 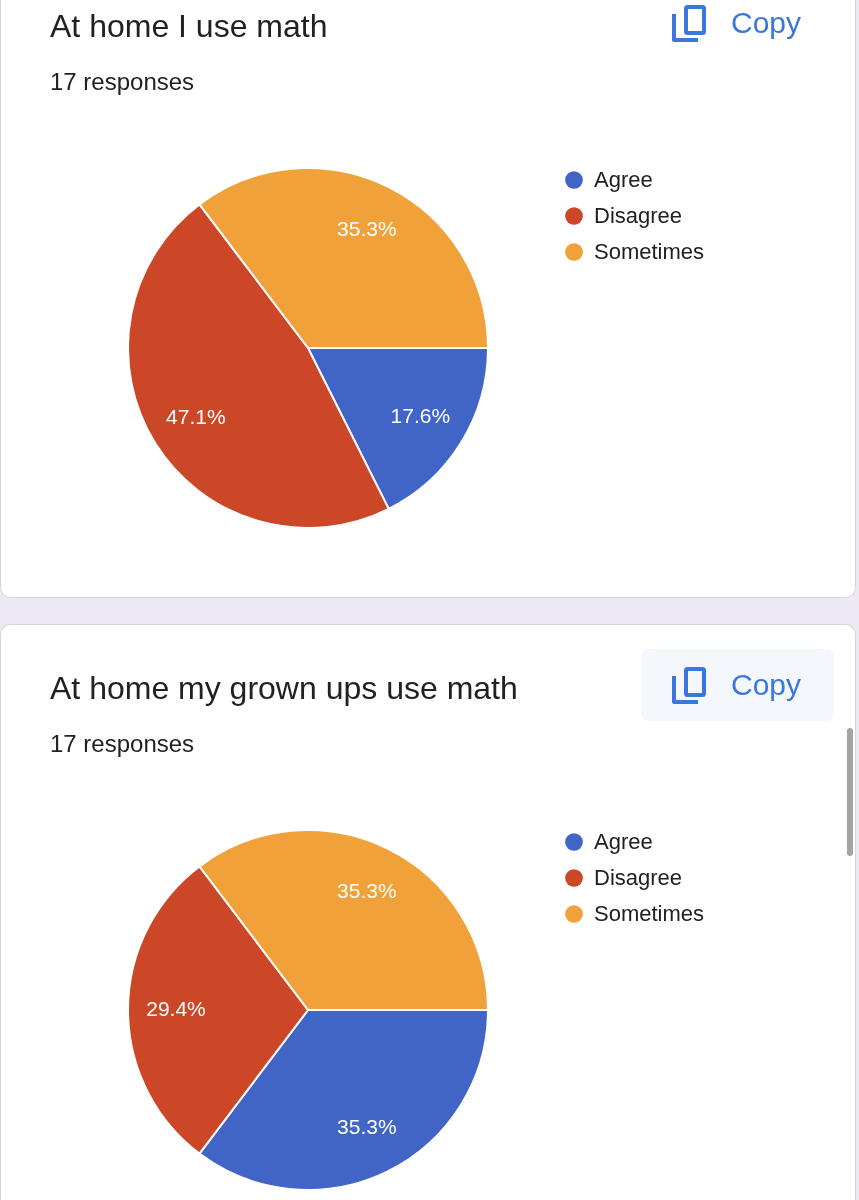 I want to click on data-label: 29.4%, so click(x=176, y=1008).